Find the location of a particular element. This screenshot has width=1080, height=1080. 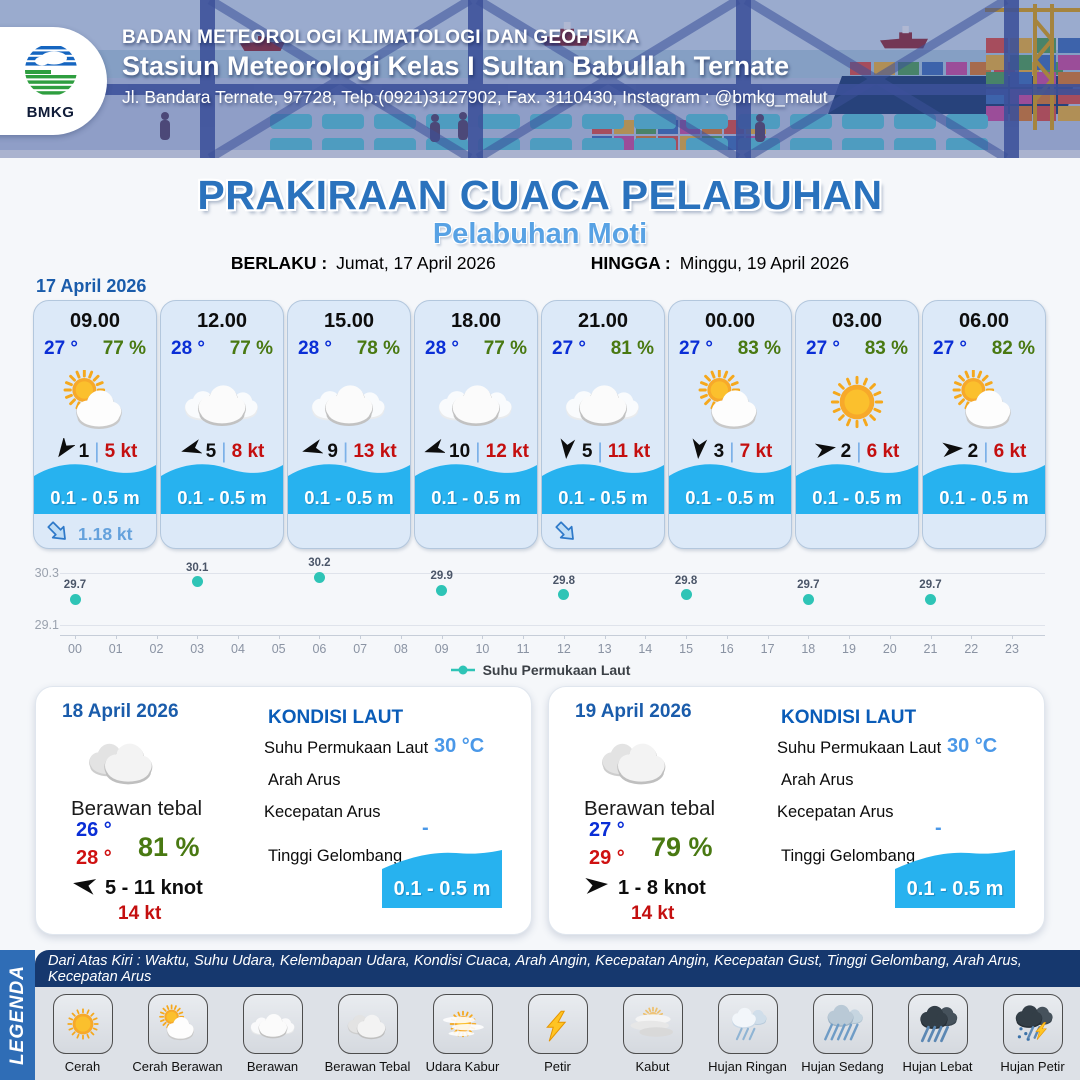

legend-sidebar: LEGENDA is located at coordinates (17, 1015).